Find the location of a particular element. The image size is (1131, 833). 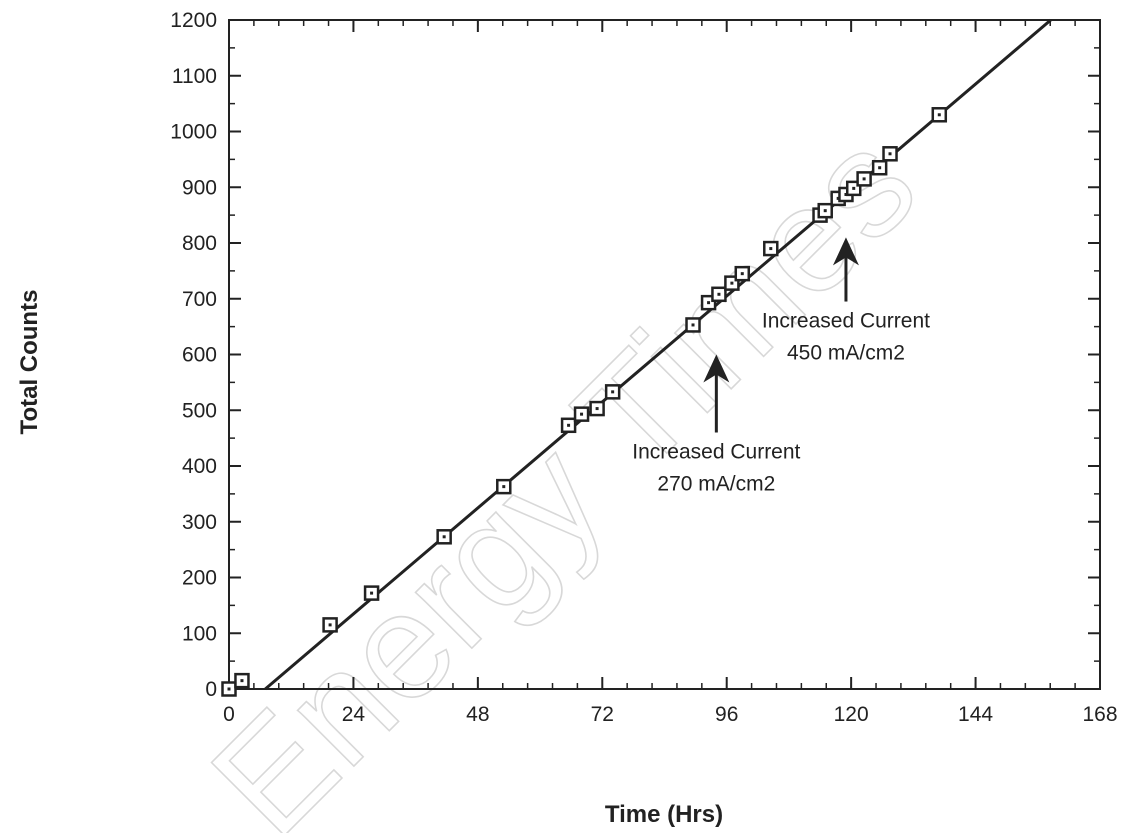

y-tick-label: 900 is located at coordinates (199, 187).